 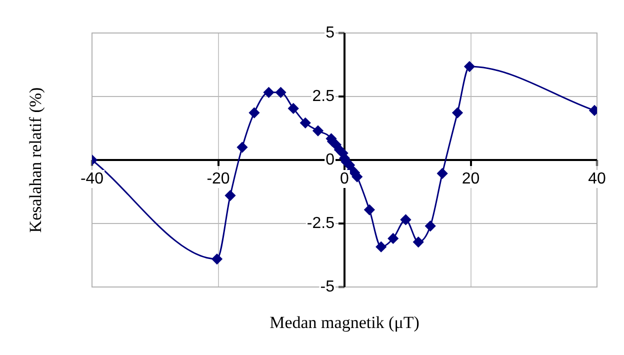 What do you see at coordinates (327, 287) in the screenshot?
I see `y-tick-label: -5` at bounding box center [327, 287].